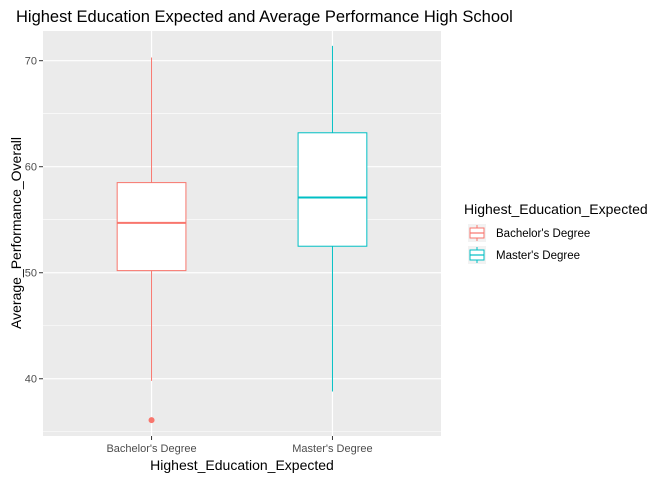 Image resolution: width=672 pixels, height=480 pixels. Describe the element at coordinates (31, 62) in the screenshot. I see `y-tick-label: 70` at that location.